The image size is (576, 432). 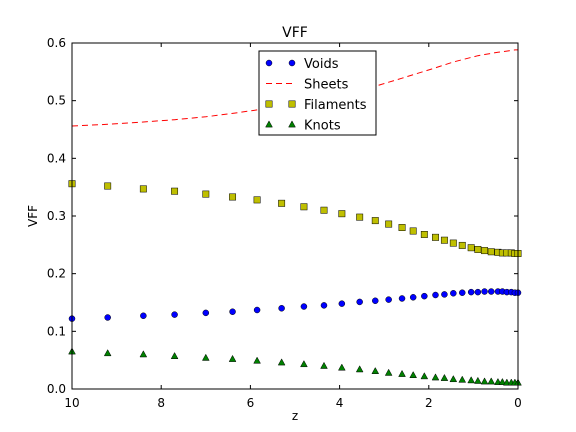 What do you see at coordinates (269, 104) in the screenshot?
I see `legend-swatch-filaments` at bounding box center [269, 104].